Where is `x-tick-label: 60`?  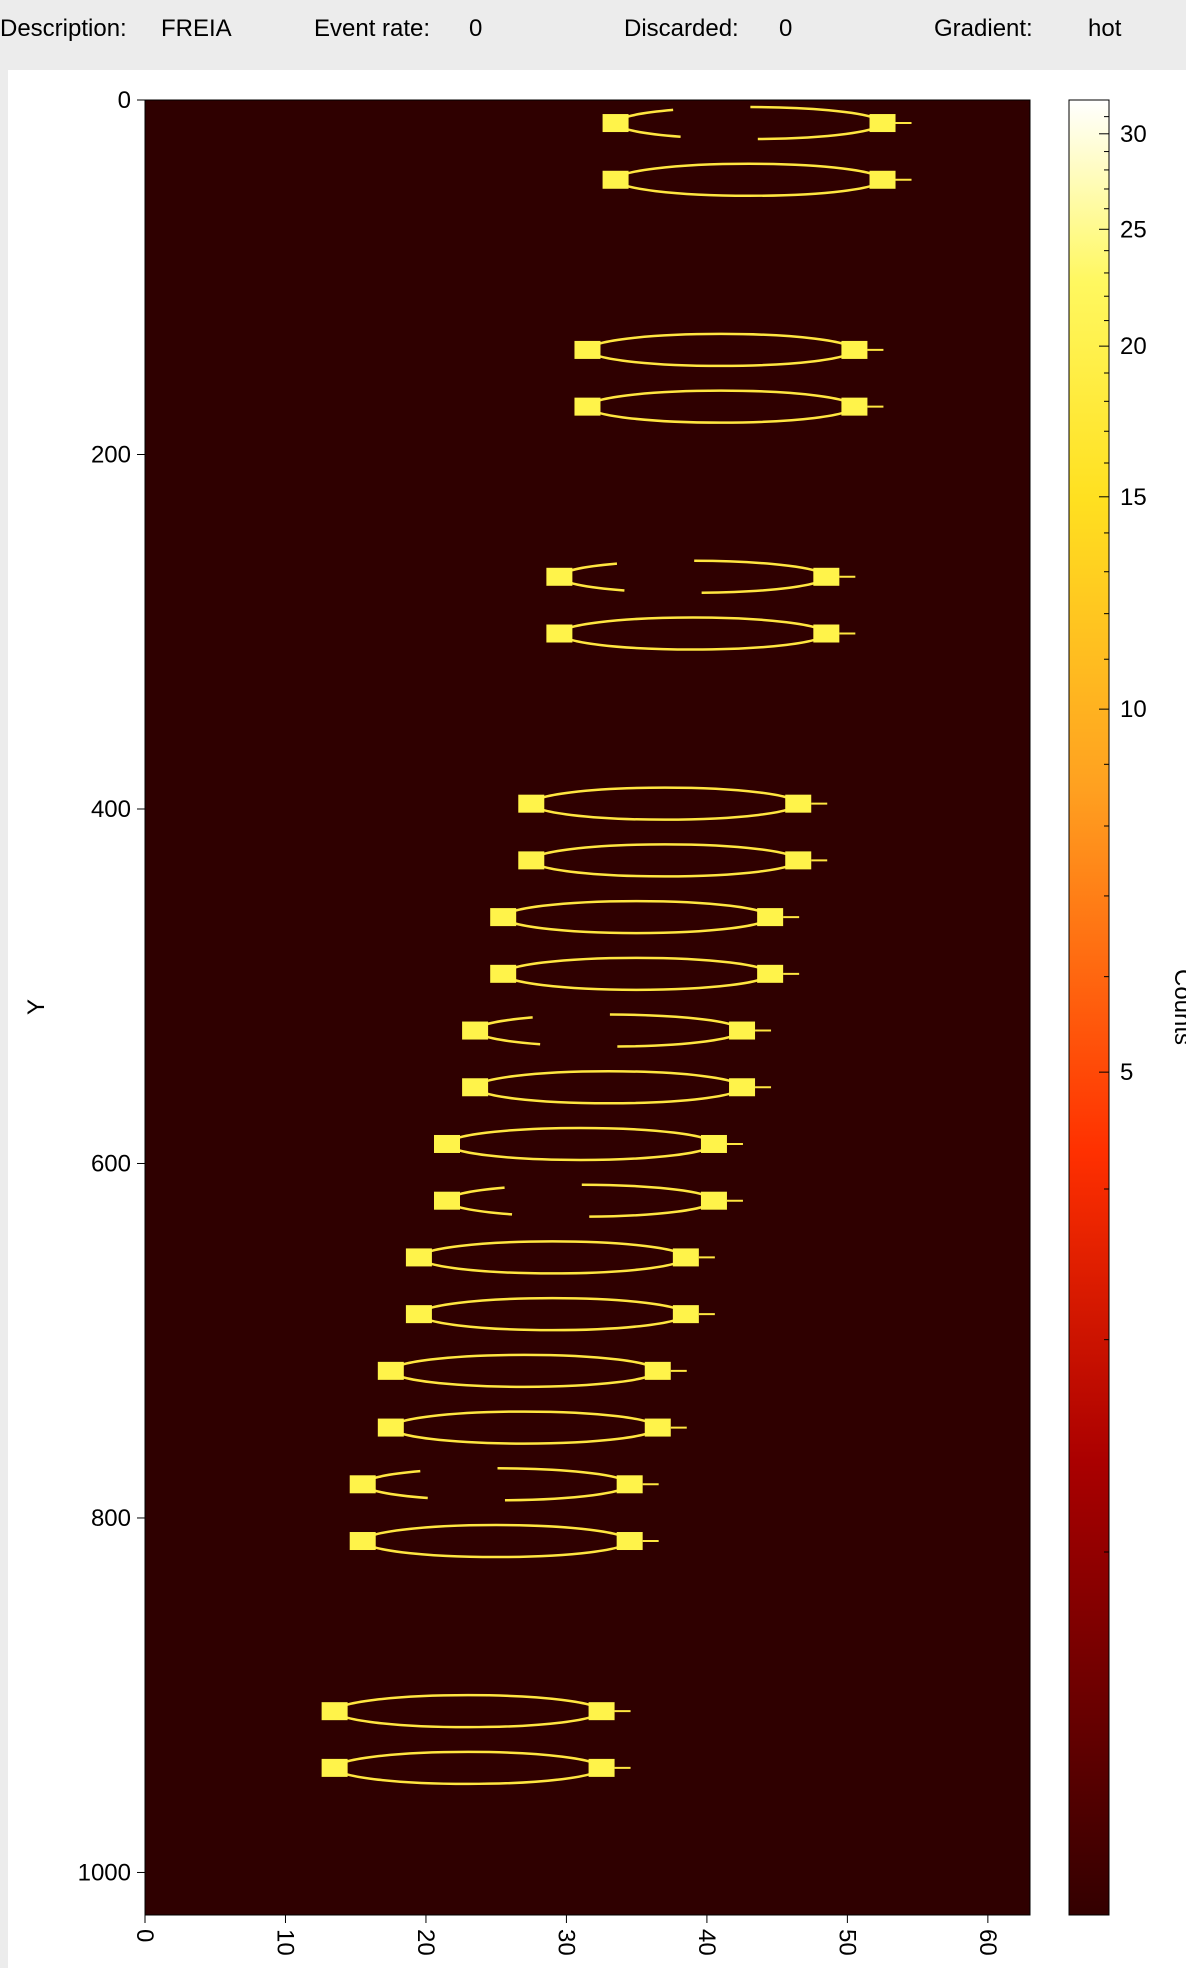
x-tick-label: 60 is located at coordinates (987, 1942).